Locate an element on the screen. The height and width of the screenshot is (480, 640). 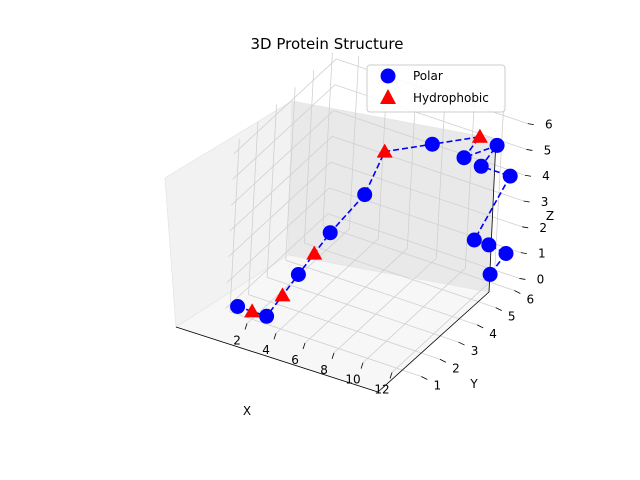
legend-hydrophobic-marker is located at coordinates (388, 96).